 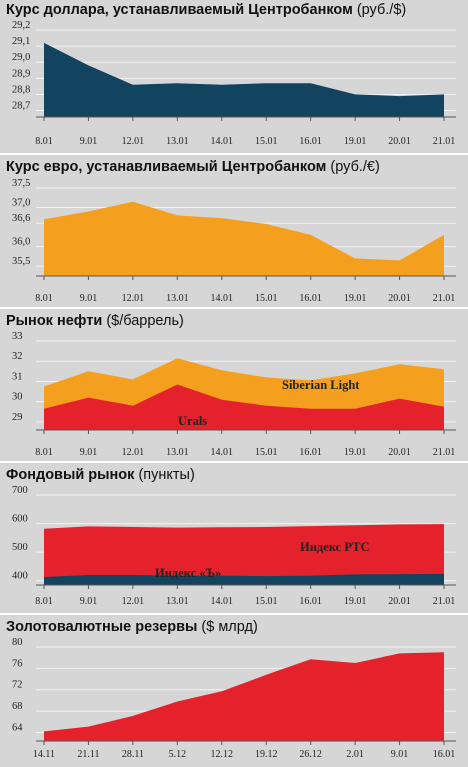 I want to click on y-tick-label: 80, so click(x=17, y=642).